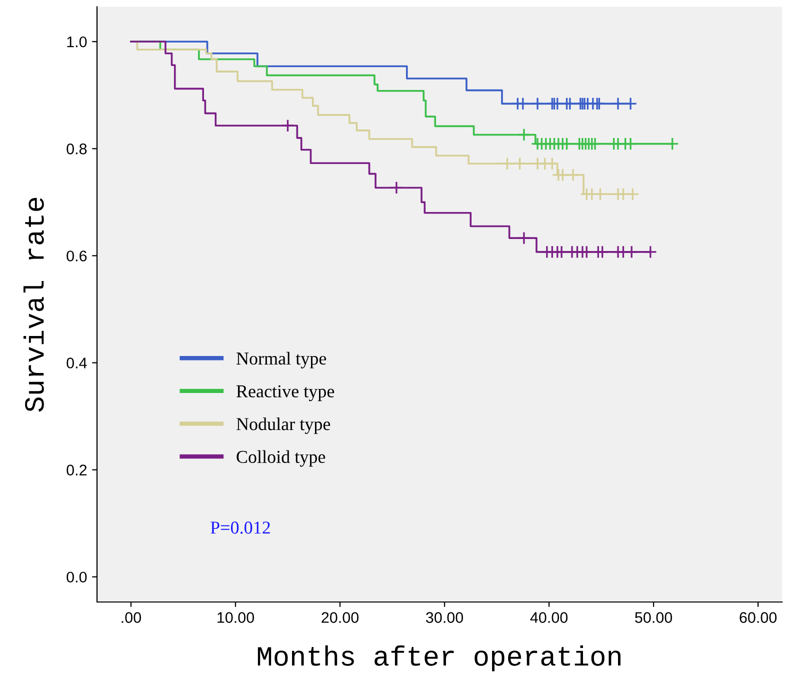  What do you see at coordinates (283, 426) in the screenshot?
I see `legend-label: Nodular type` at bounding box center [283, 426].